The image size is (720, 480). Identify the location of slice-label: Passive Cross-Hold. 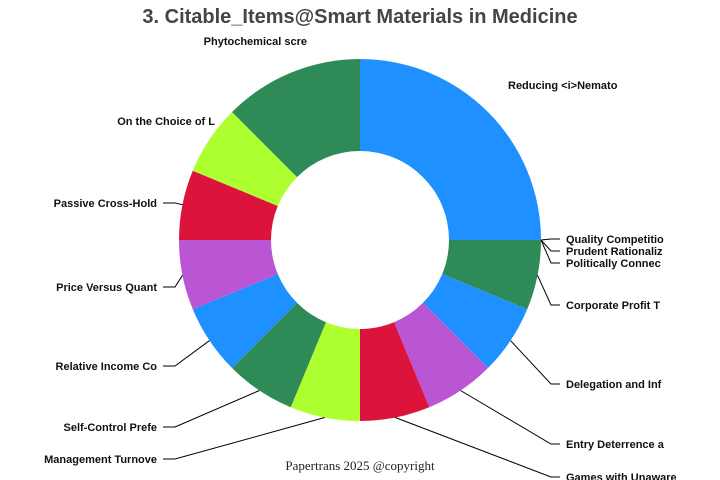
(105, 204).